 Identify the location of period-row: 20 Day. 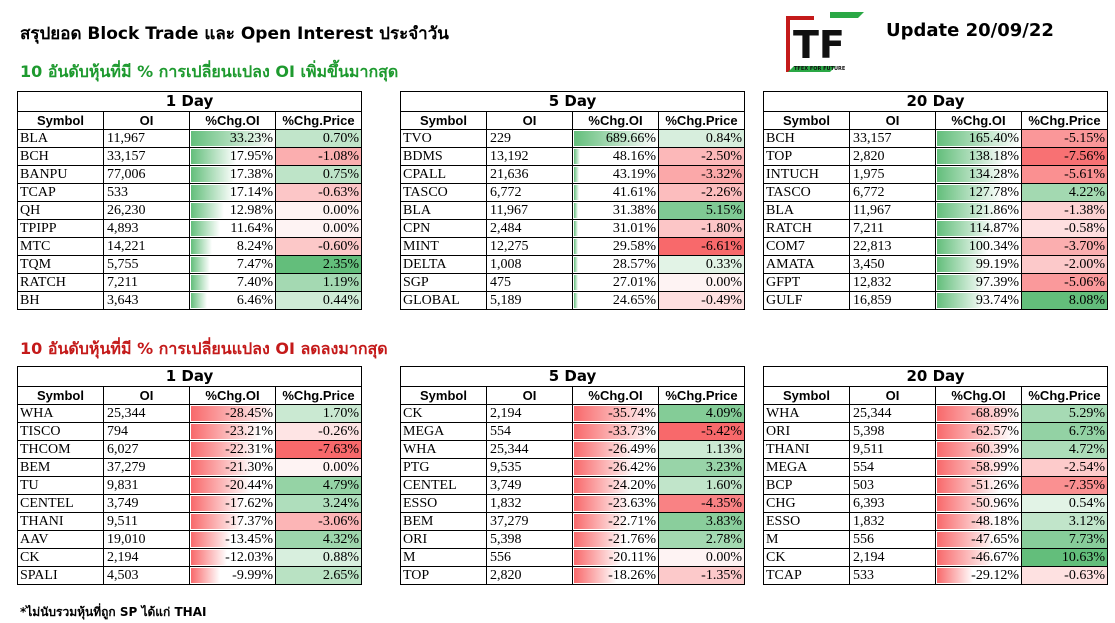
(935, 101).